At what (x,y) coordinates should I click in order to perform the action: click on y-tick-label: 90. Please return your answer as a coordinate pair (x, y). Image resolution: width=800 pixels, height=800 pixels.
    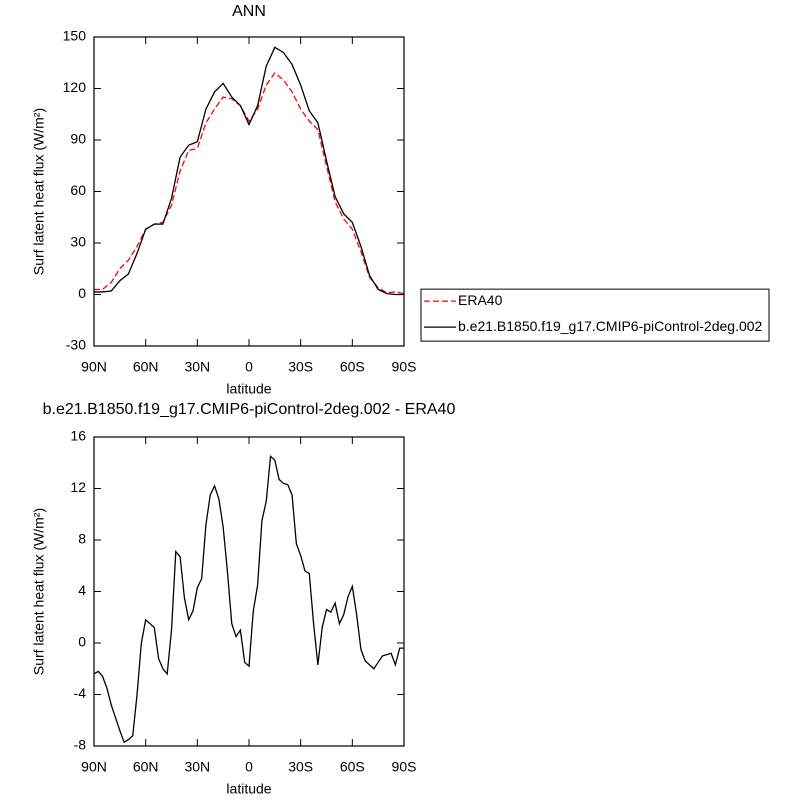
    Looking at the image, I should click on (78, 139).